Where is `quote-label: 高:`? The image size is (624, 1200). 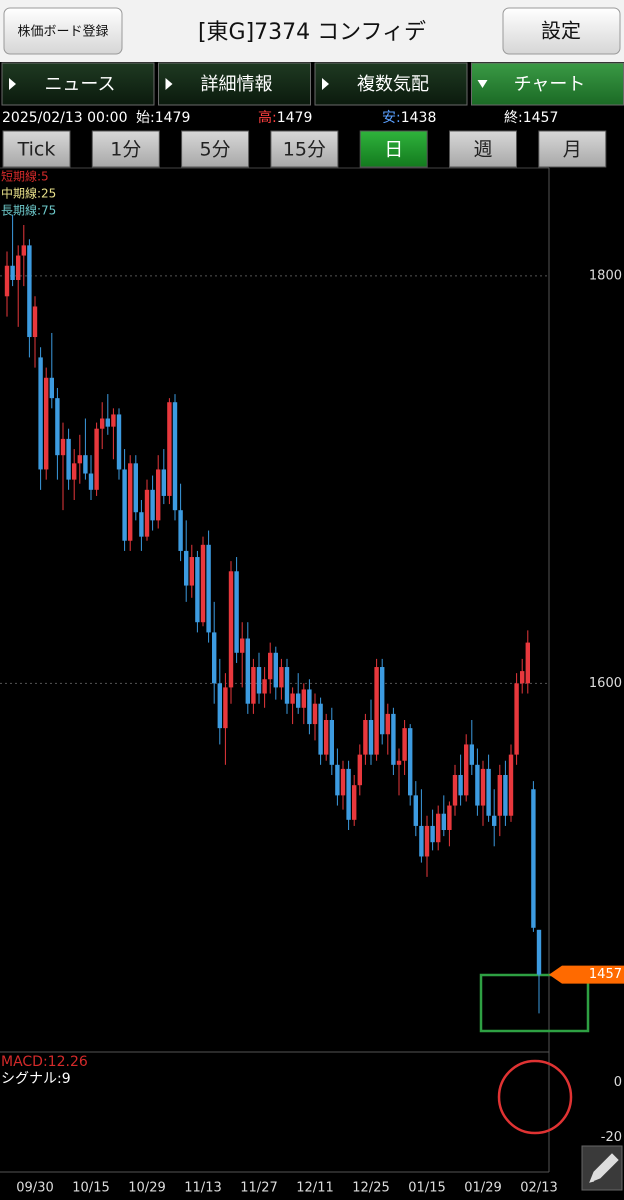
quote-label: 高: is located at coordinates (267, 117).